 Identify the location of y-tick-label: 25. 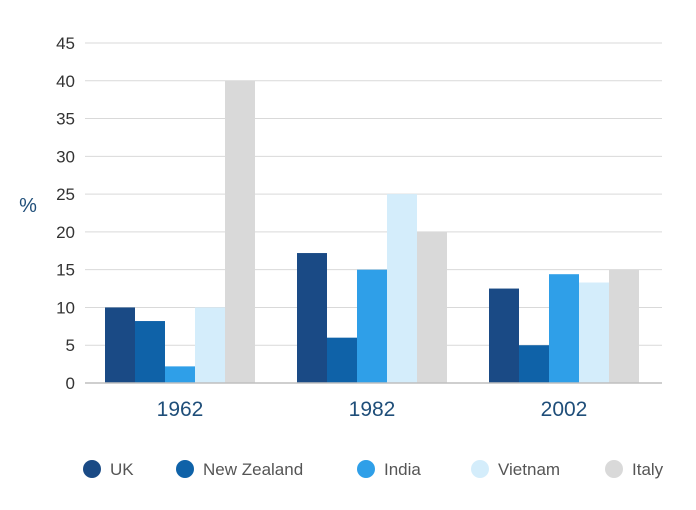
(65, 194).